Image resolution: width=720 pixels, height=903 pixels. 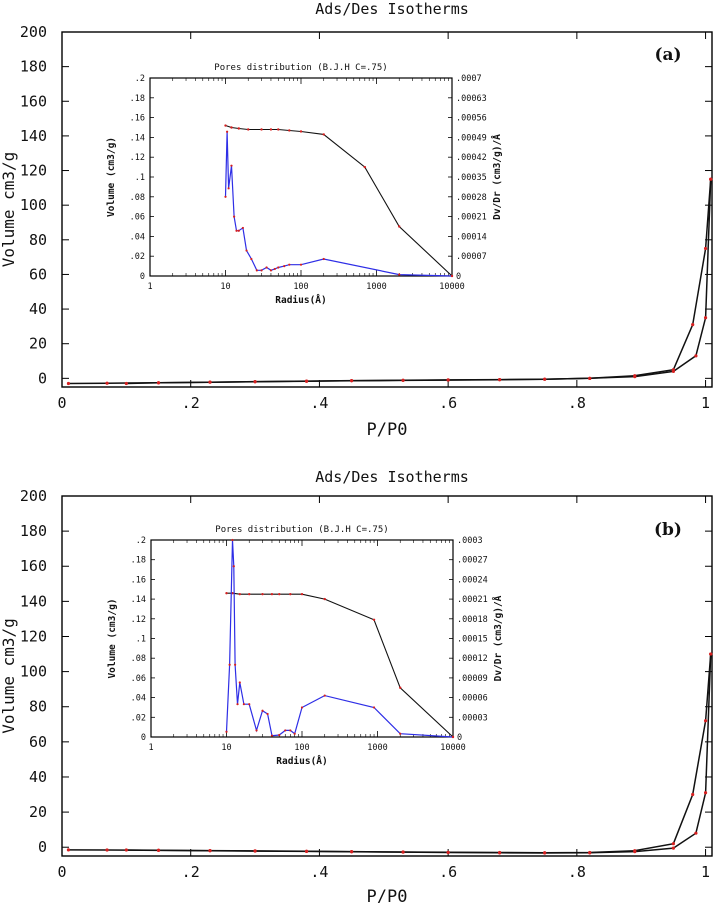 I want to click on inset-y-tick-label: .2, so click(x=140, y=79).